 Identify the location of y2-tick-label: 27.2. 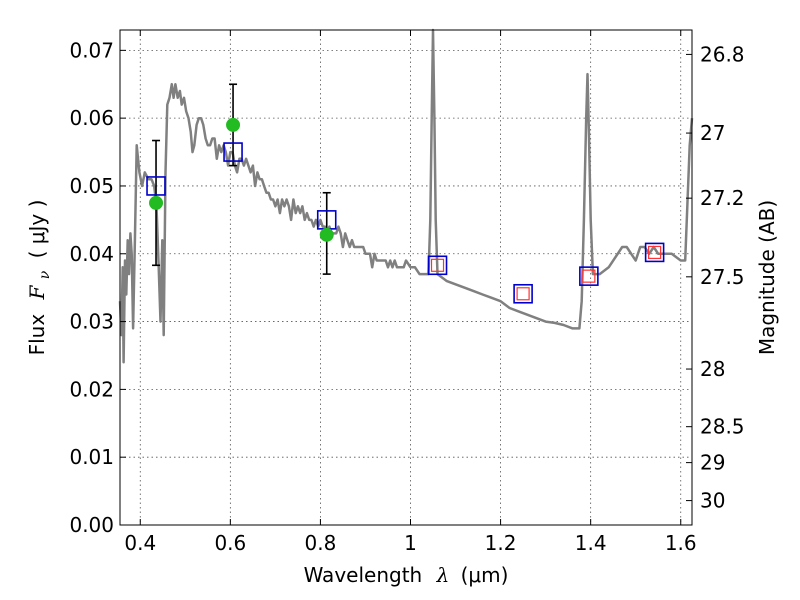
(722, 198).